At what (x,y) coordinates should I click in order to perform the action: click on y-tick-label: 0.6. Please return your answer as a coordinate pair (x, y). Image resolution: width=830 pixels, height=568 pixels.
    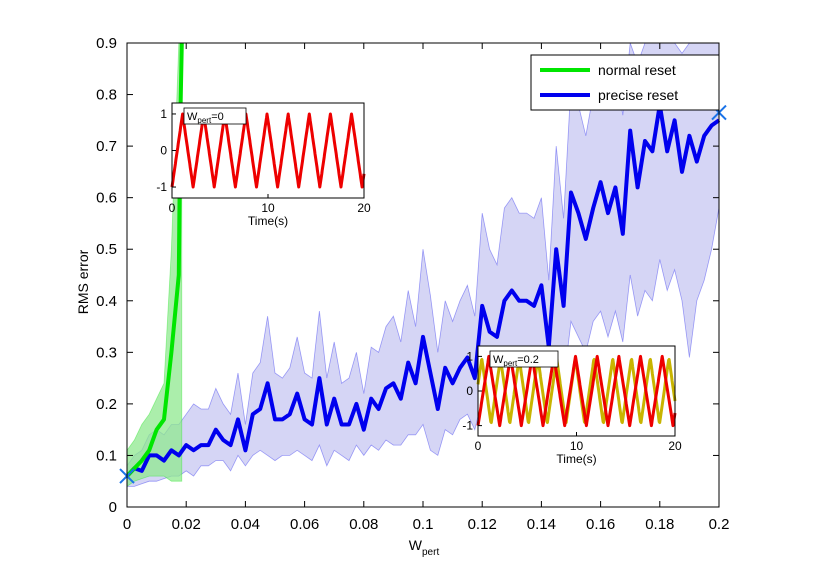
    Looking at the image, I should click on (106, 198).